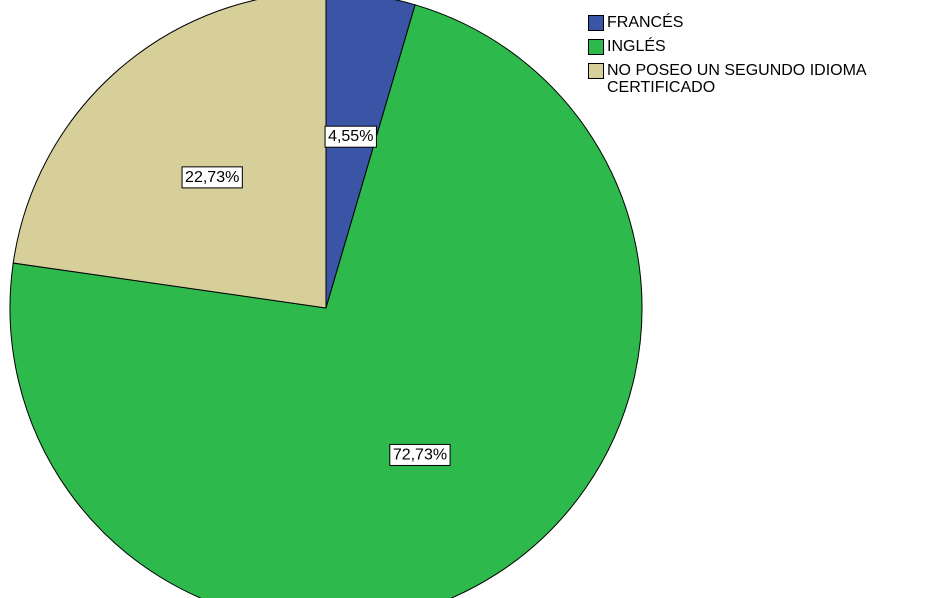  What do you see at coordinates (762, 46) in the screenshot?
I see `legend-entry: INGLÉS` at bounding box center [762, 46].